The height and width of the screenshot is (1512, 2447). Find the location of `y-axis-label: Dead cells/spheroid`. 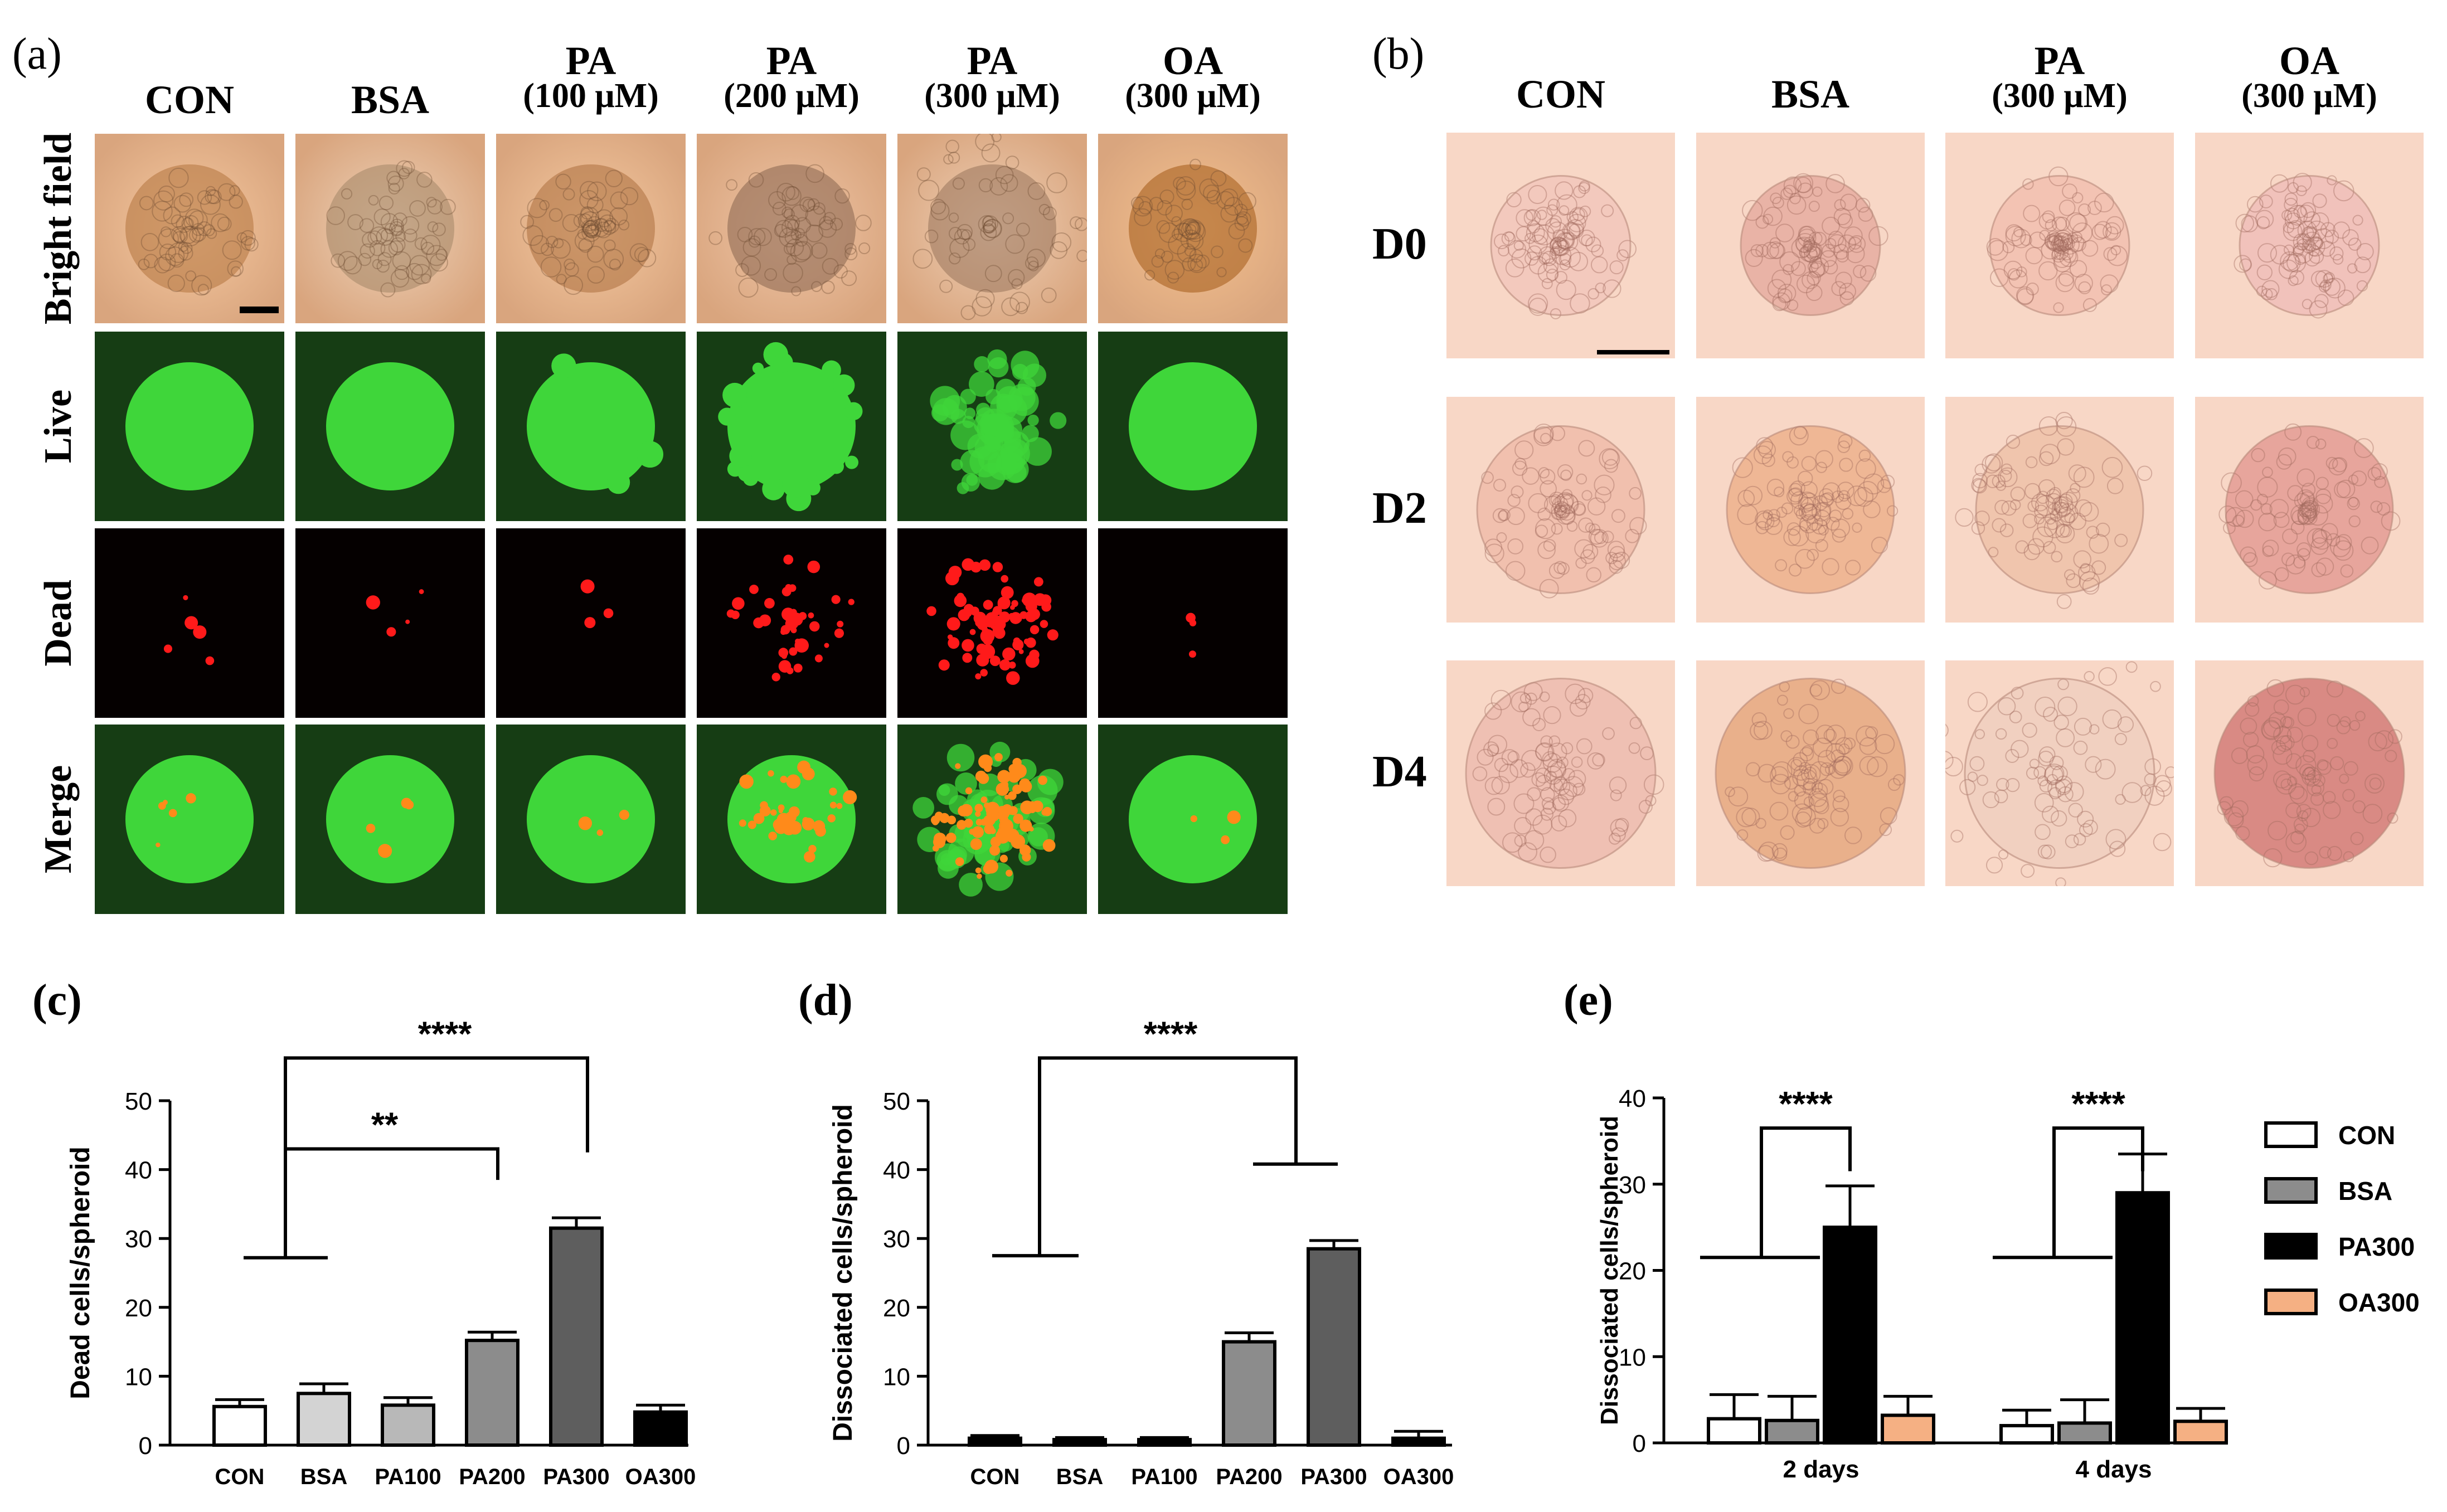

y-axis-label: Dead cells/spheroid is located at coordinates (80, 1272).